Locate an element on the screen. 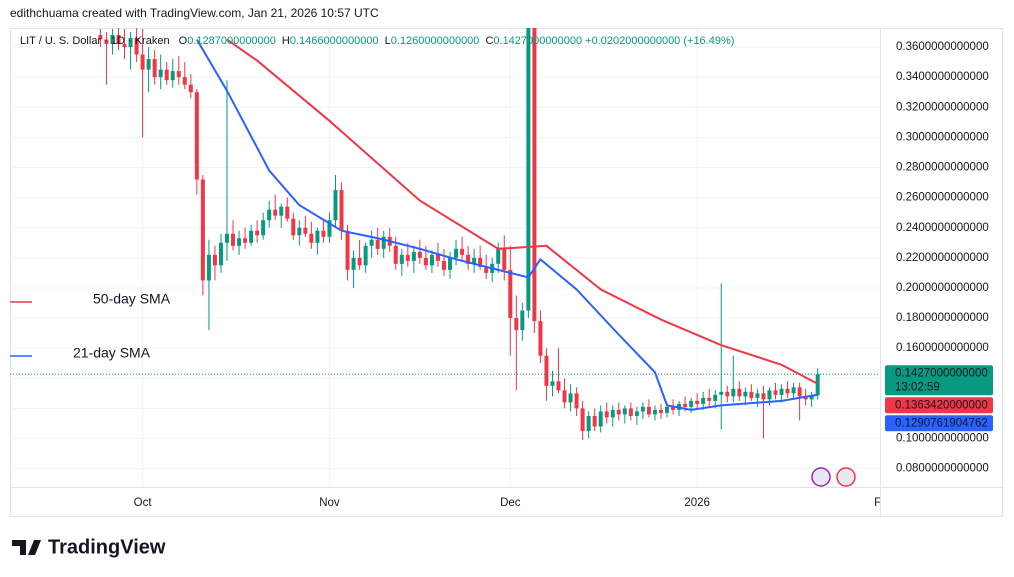  y-tick-label: 0.2600000000000 is located at coordinates (942, 198).